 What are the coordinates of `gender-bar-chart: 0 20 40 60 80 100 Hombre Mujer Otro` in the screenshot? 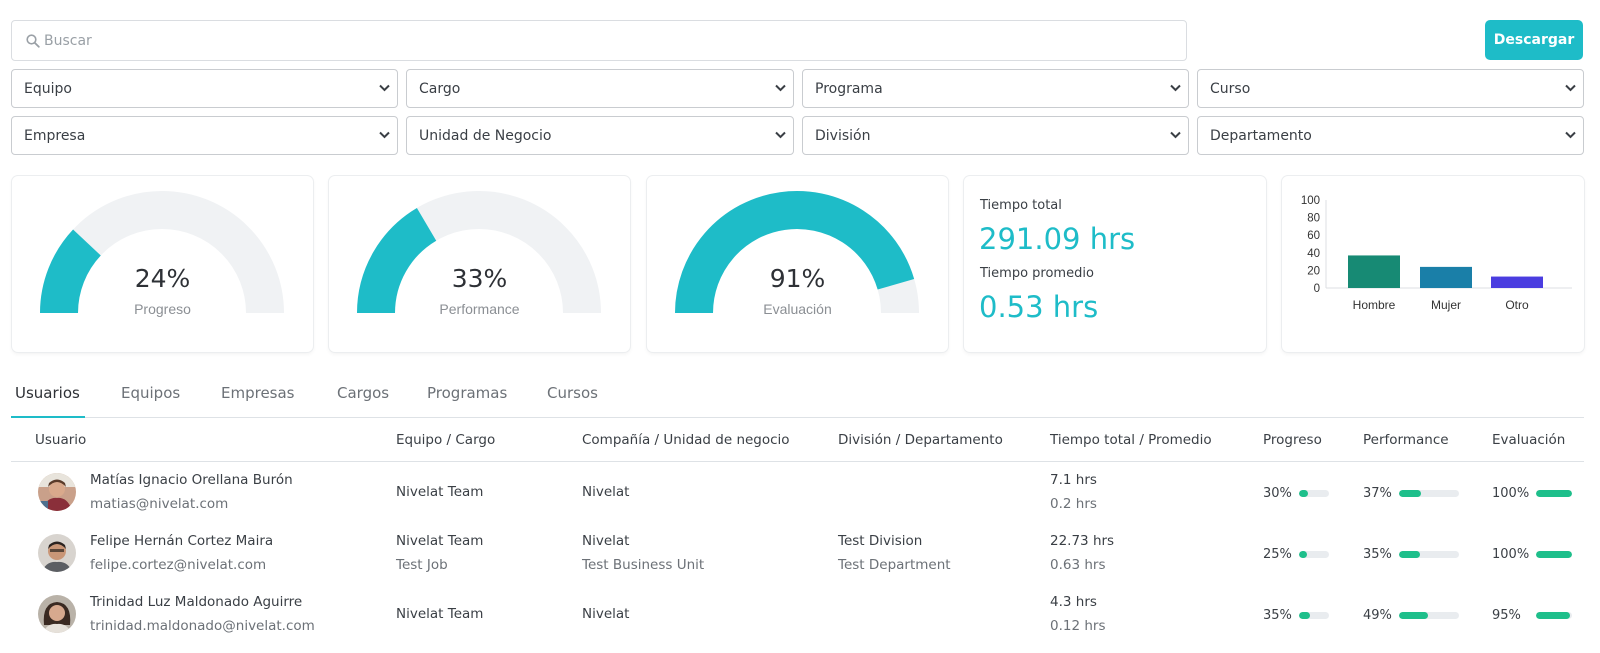 It's located at (1436, 253).